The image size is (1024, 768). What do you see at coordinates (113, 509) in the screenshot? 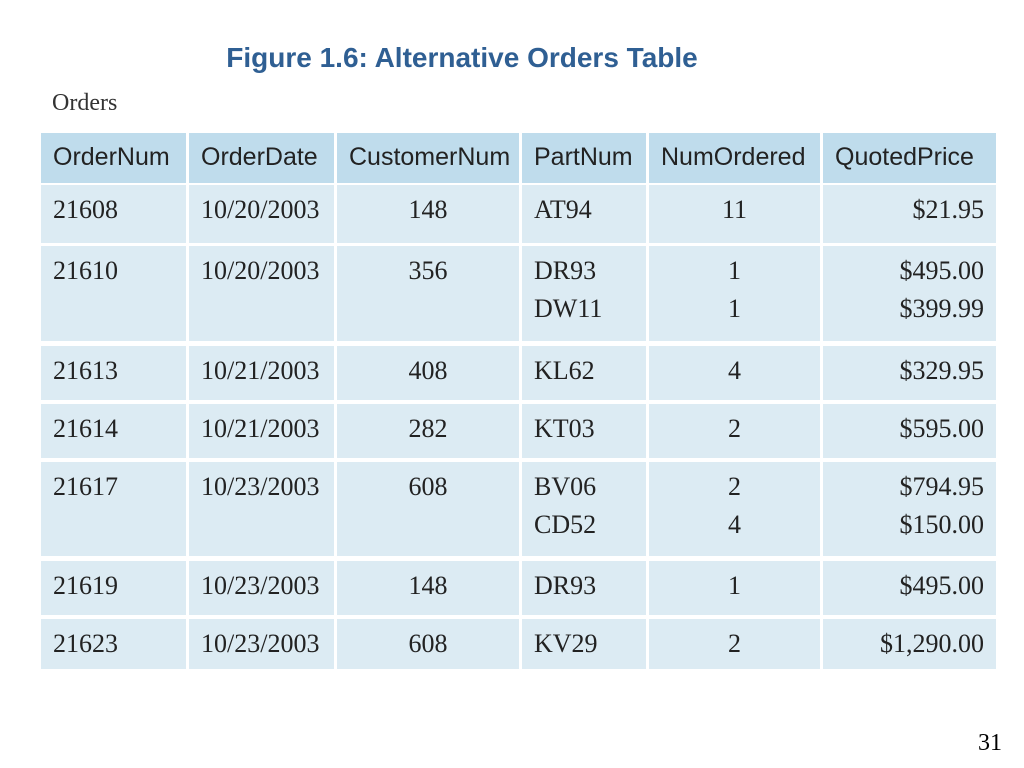
I see `table-cell: 21617` at bounding box center [113, 509].